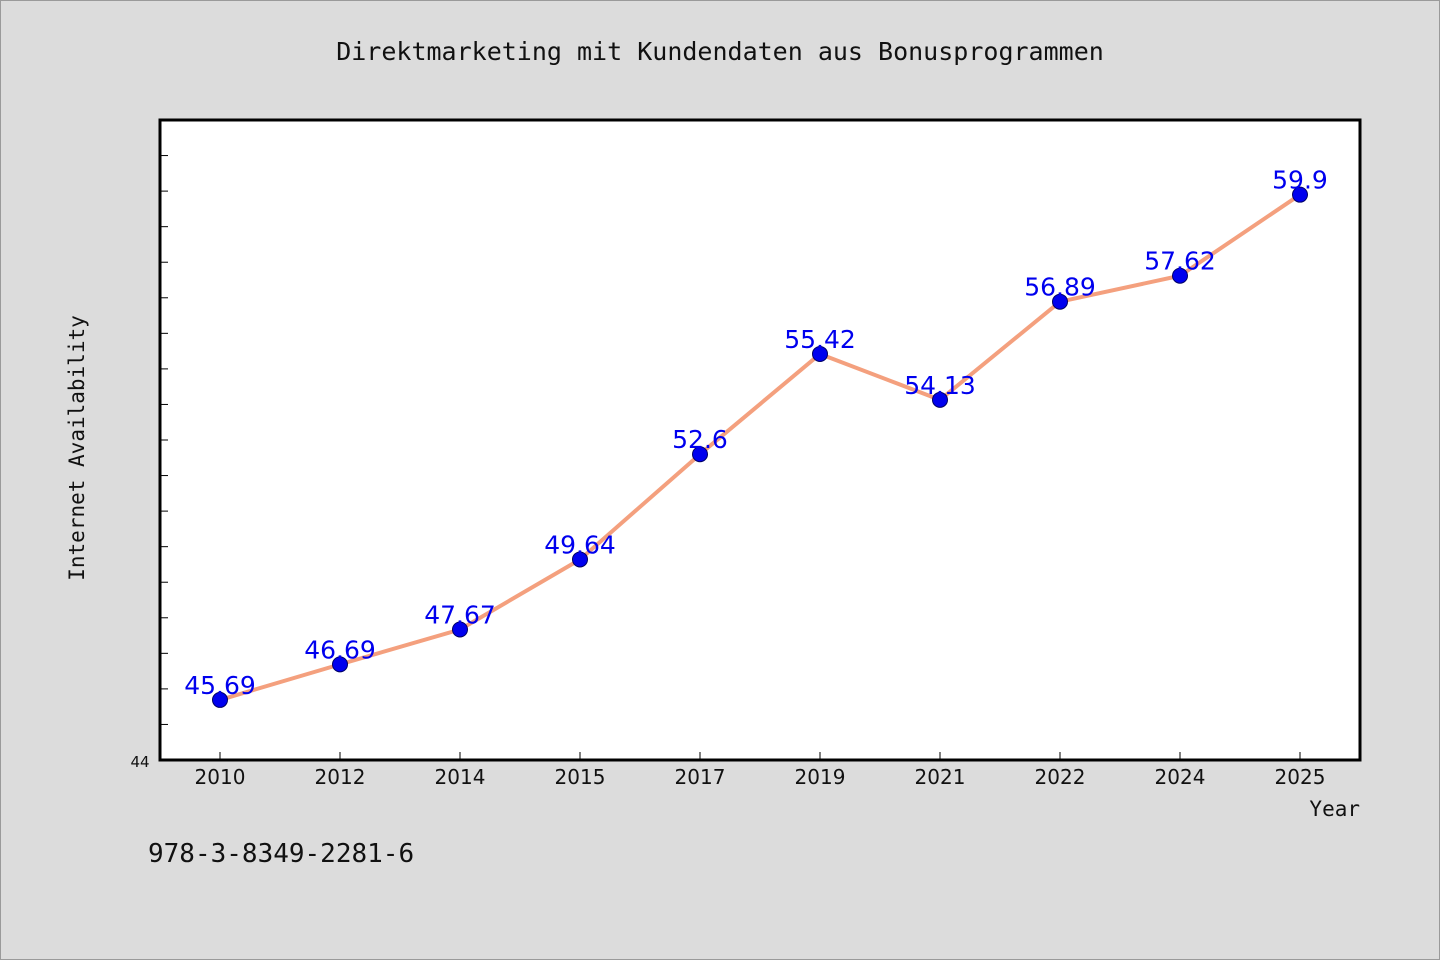 The image size is (1440, 960). Describe the element at coordinates (760, 777) in the screenshot. I see `x-axis-tick-labels: 2010 2012 2014 2015 2017 2019 2021 2022 2024 2025` at that location.